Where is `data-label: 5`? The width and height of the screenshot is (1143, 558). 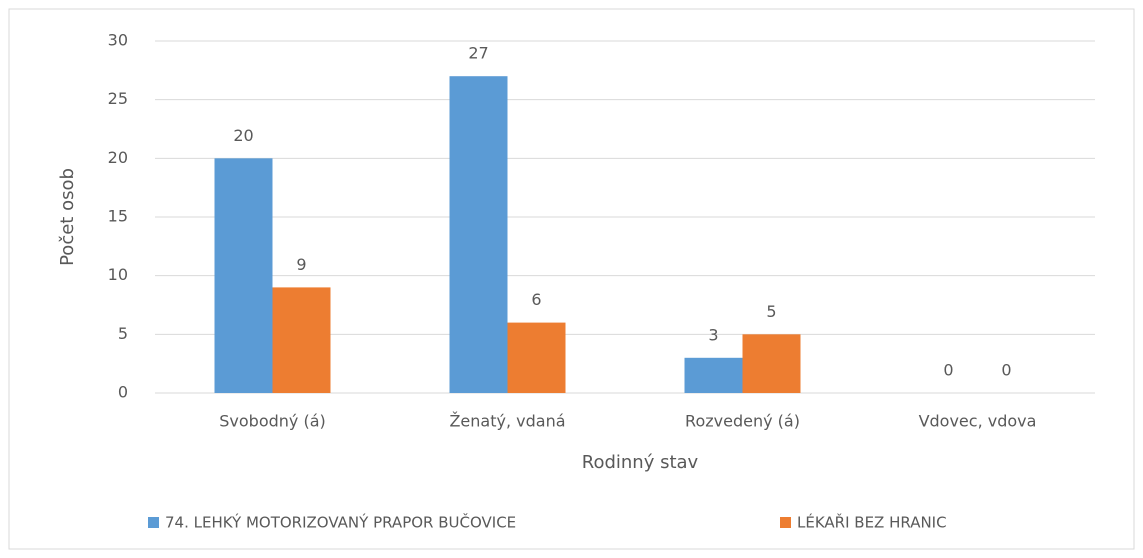
data-label: 5 is located at coordinates (771, 311).